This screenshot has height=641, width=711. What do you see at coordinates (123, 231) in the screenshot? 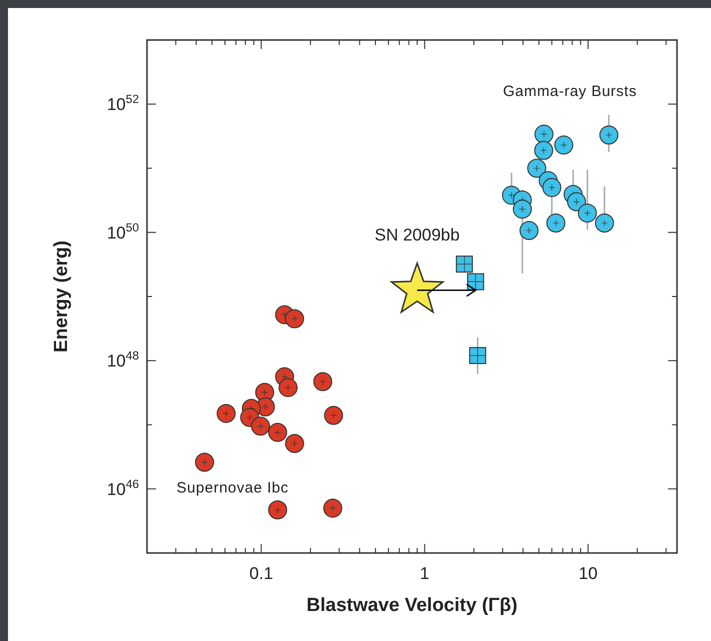
I see `y-tick-label: 10$^{50}$` at bounding box center [123, 231].